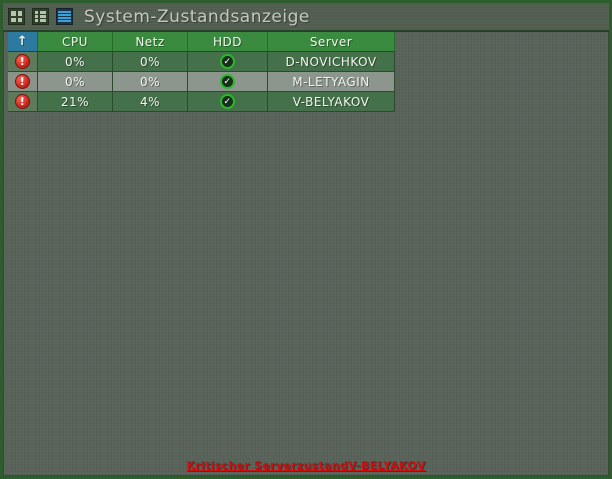  I want to click on grid-view-icon, so click(16, 16).